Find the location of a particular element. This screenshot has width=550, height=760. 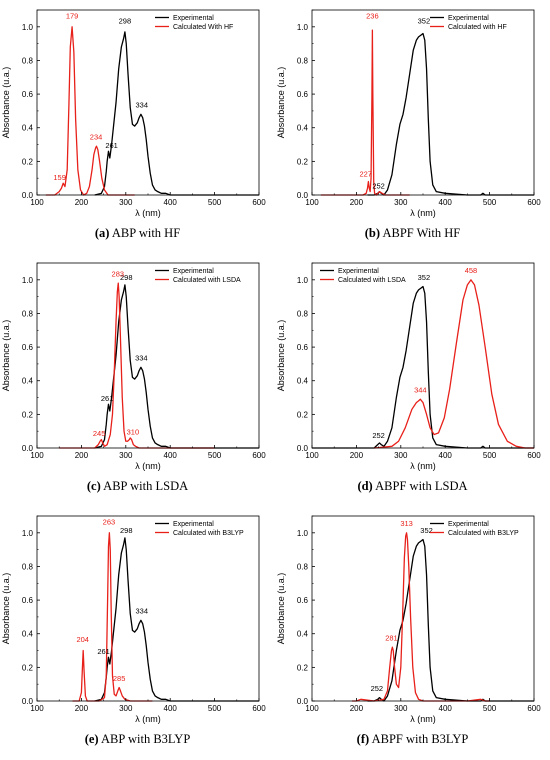

panel-caption-text: ABPF with B3LYP is located at coordinates (419, 739).